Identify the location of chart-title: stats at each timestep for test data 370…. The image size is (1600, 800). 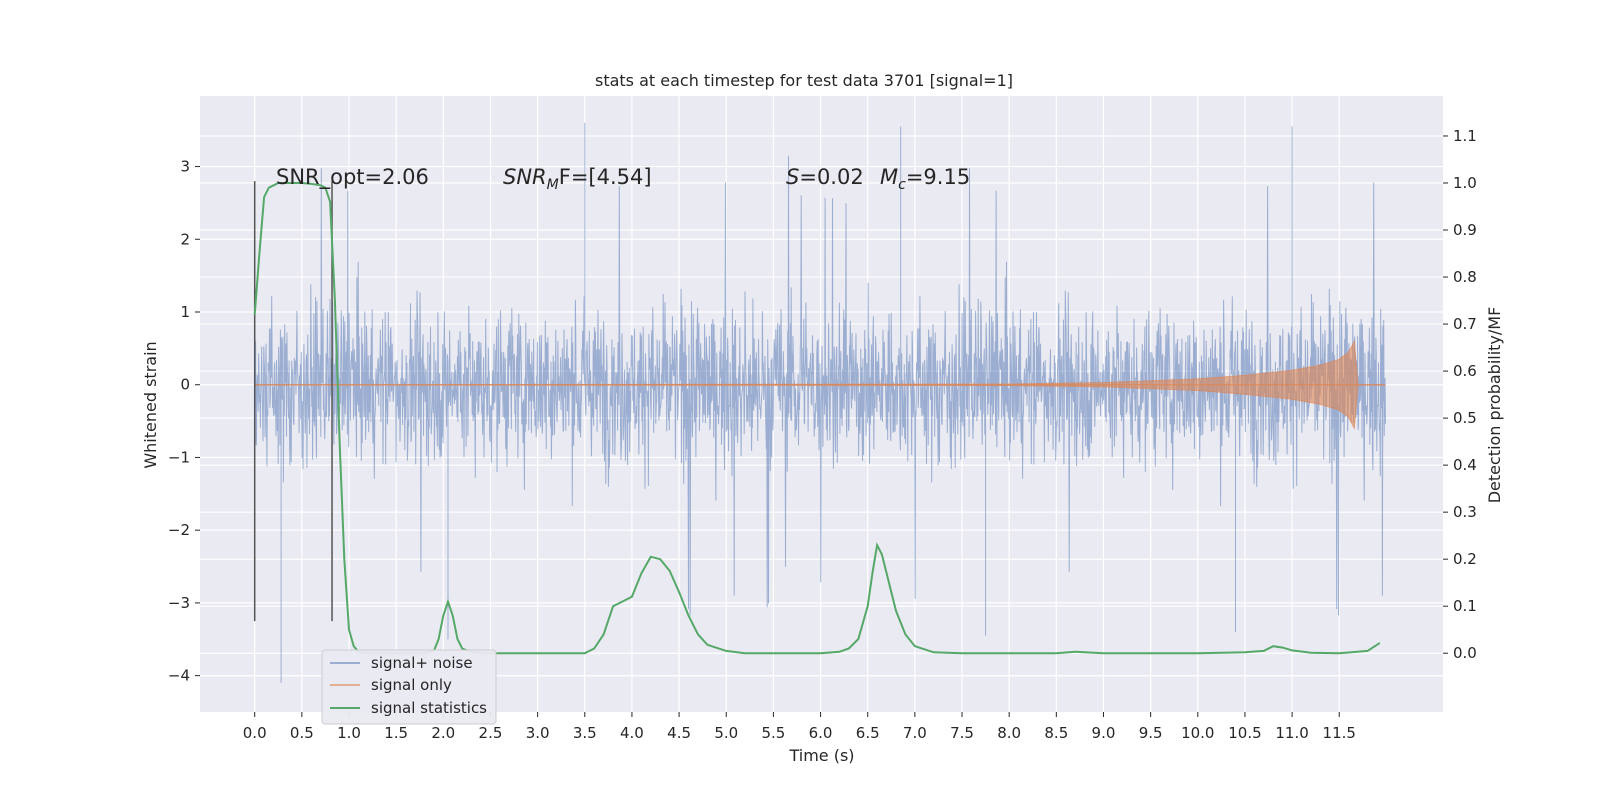
(804, 80).